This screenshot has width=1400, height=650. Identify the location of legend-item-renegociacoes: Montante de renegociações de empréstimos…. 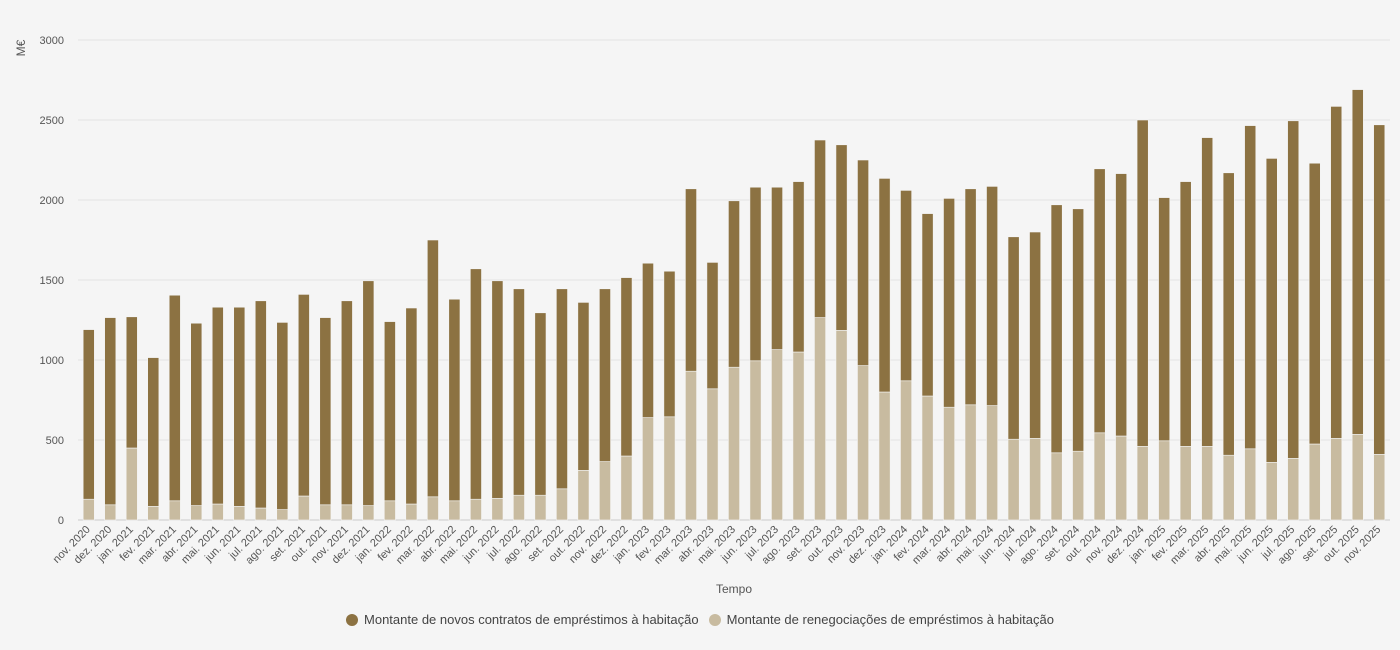
(881, 619).